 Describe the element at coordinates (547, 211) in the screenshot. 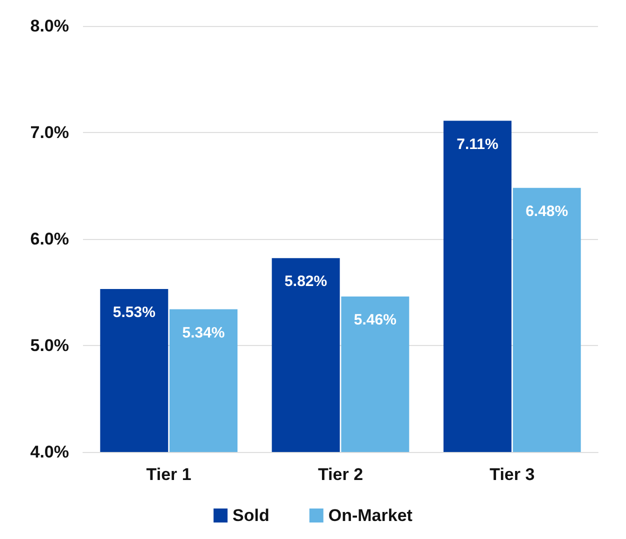

I see `data-label: 6.48%` at that location.